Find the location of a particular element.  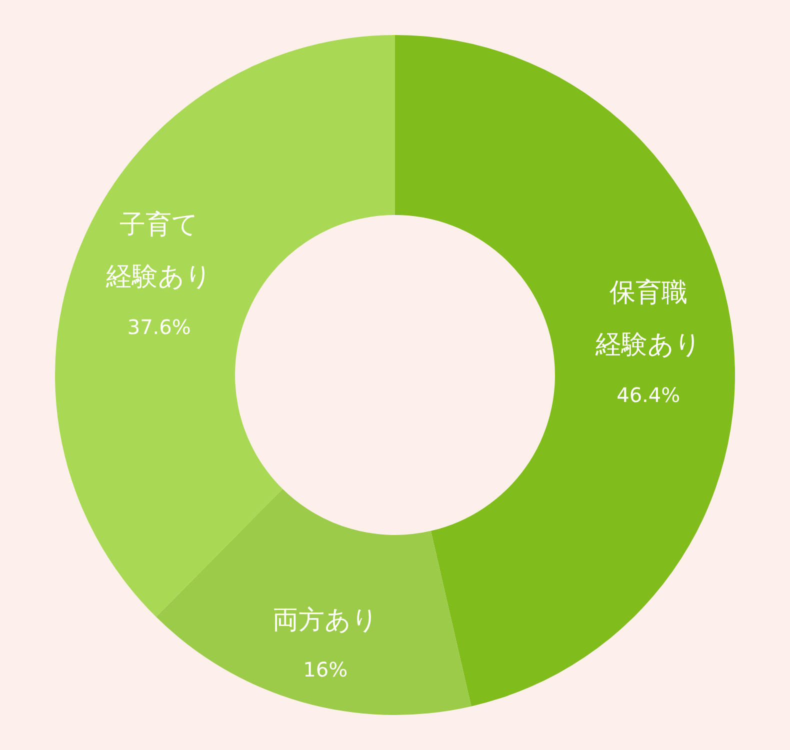

data-label: 16% is located at coordinates (325, 669).